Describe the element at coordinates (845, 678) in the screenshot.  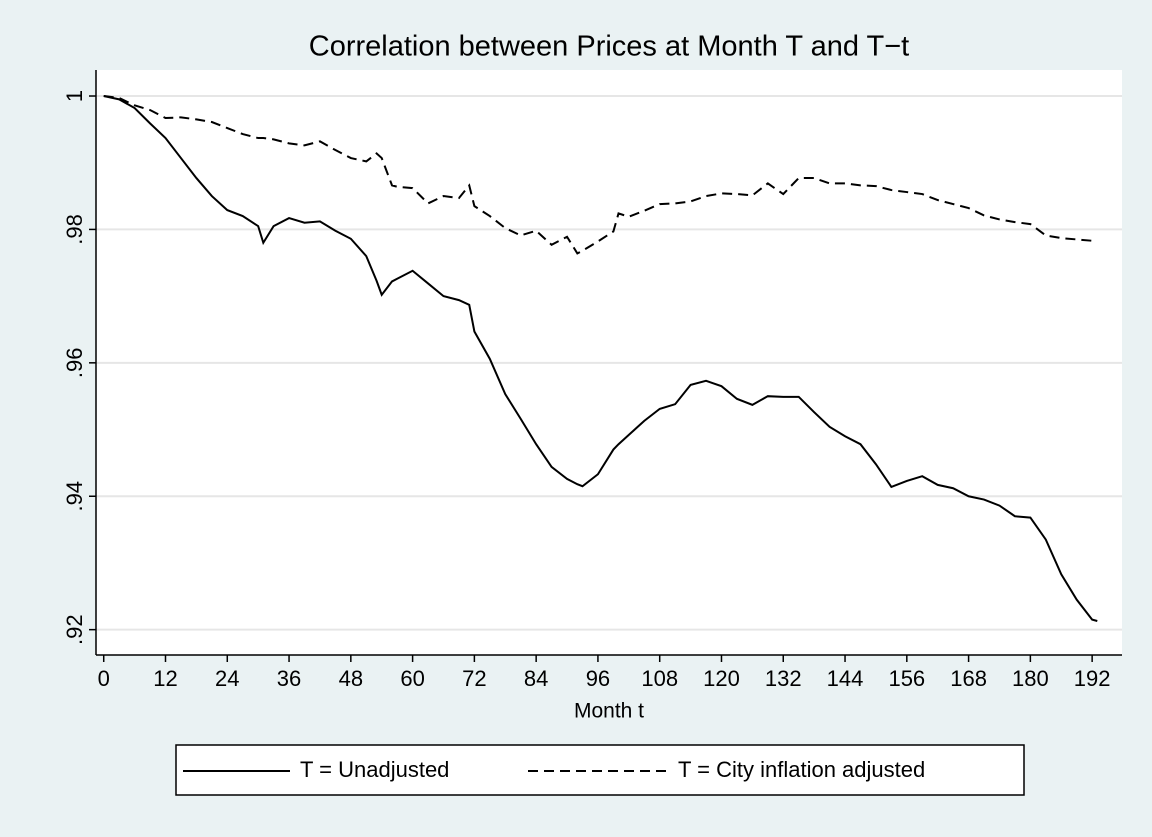
I see `x-tick-label: 144` at that location.